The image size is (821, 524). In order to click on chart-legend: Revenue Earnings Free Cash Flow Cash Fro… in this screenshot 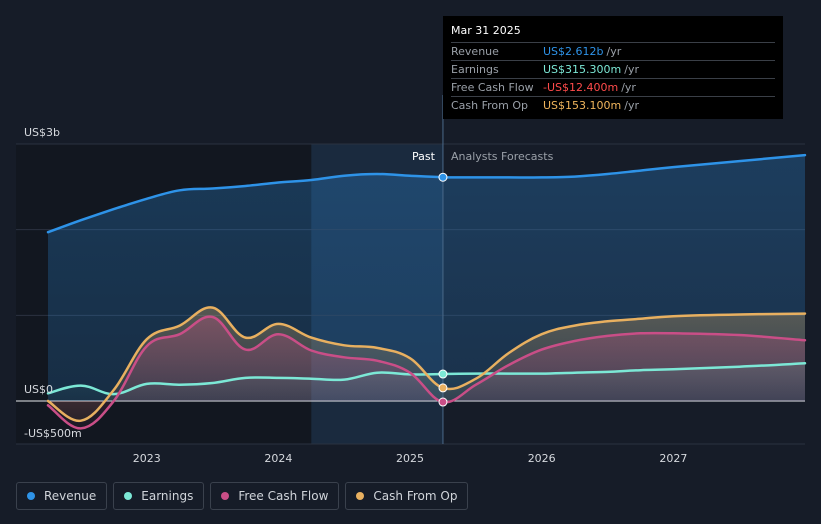, I will do `click(242, 496)`.